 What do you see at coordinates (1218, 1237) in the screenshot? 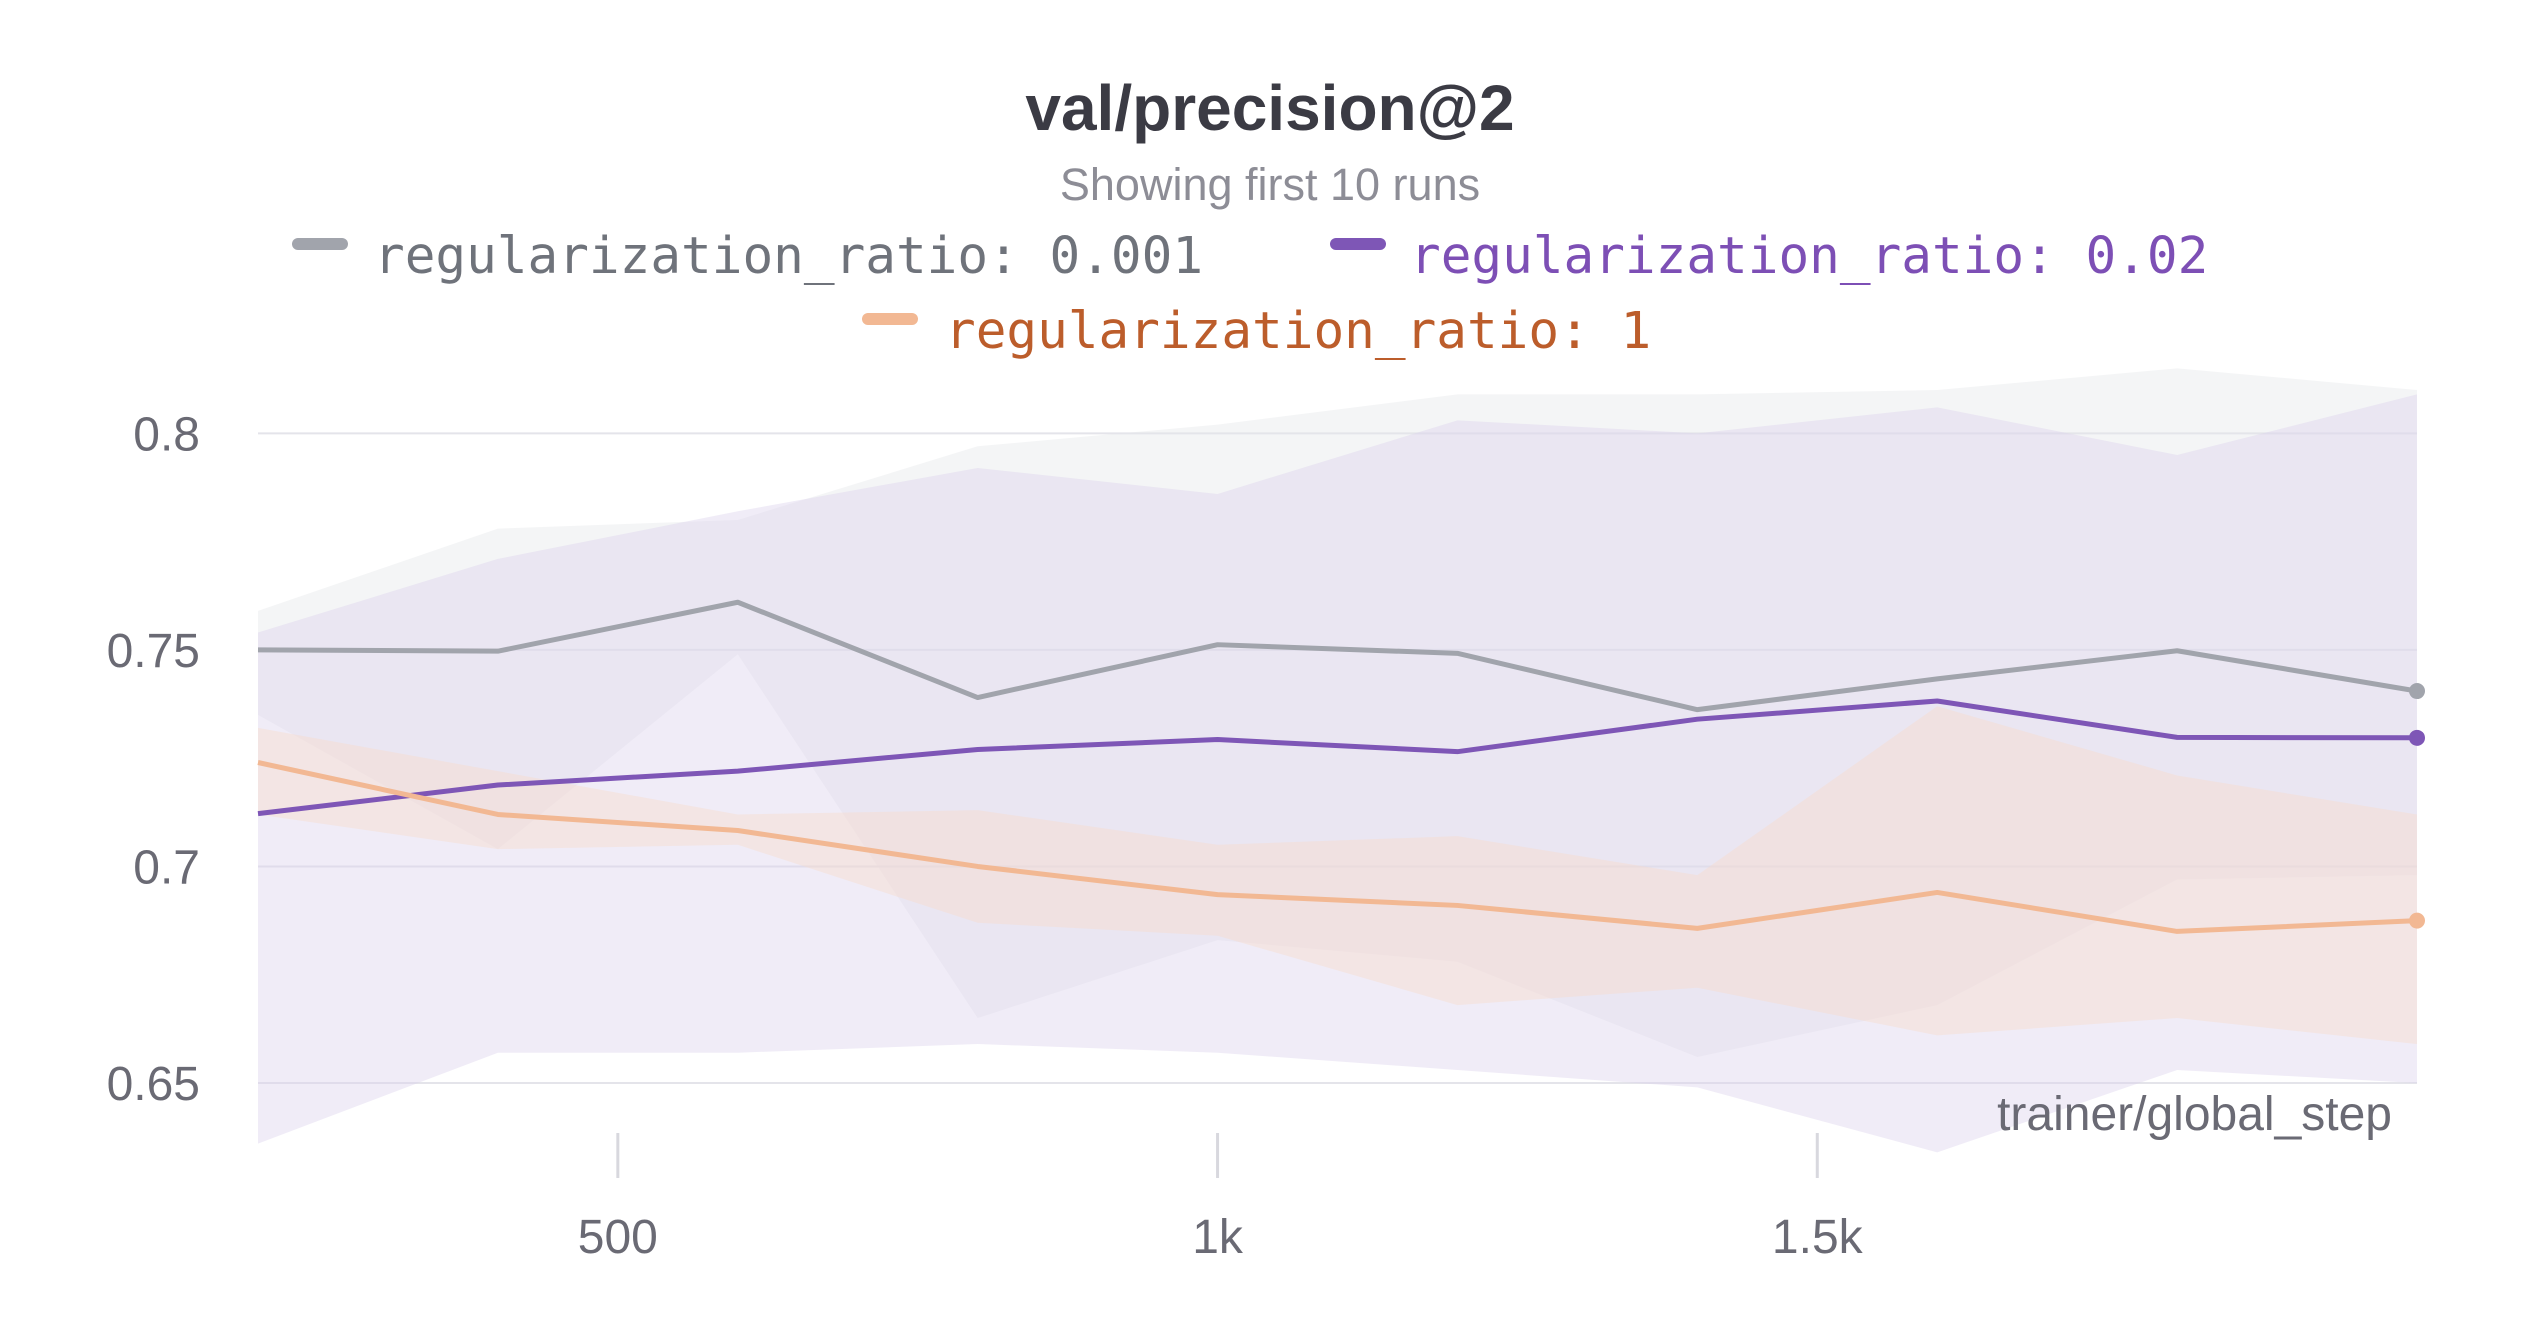
I see `x-tick-label: 1k` at bounding box center [1218, 1237].